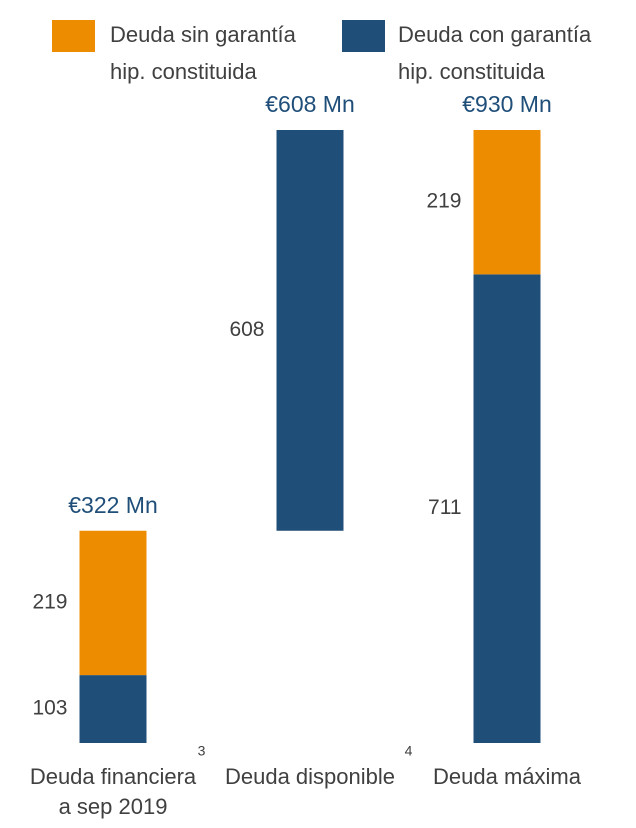 This screenshot has height=828, width=636. What do you see at coordinates (49, 708) in the screenshot?
I see `value-label: 103` at bounding box center [49, 708].